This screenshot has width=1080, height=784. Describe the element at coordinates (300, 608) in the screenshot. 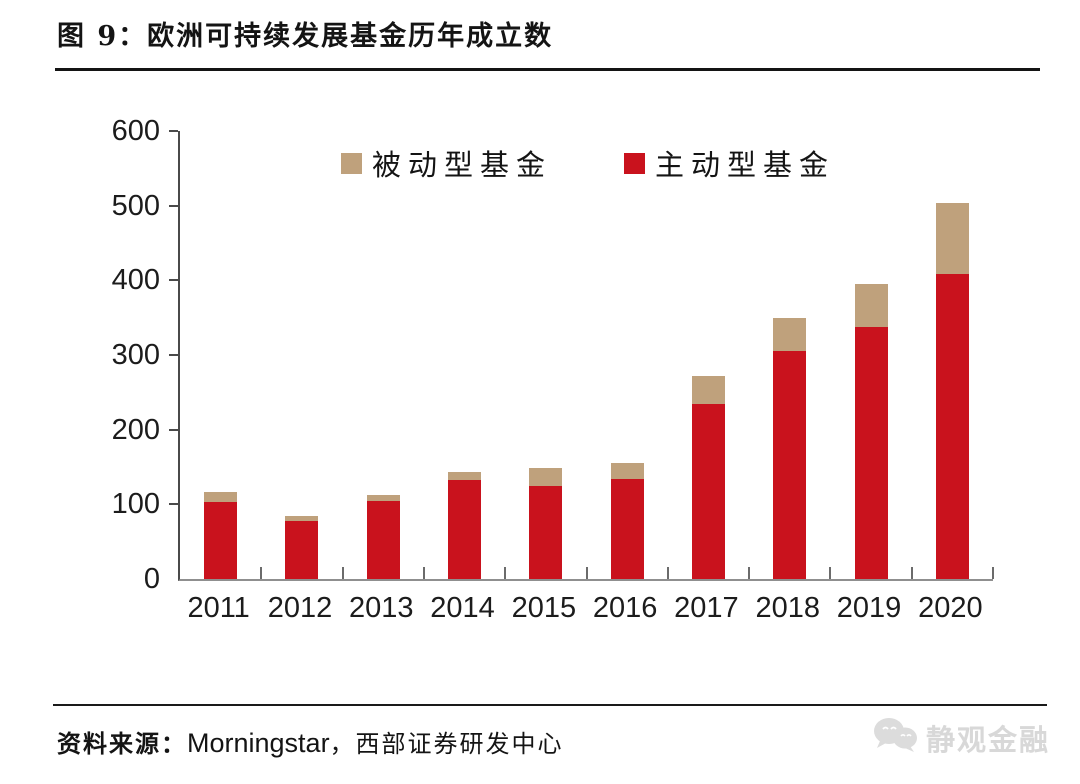

I see `x-tick-label: 2012` at that location.